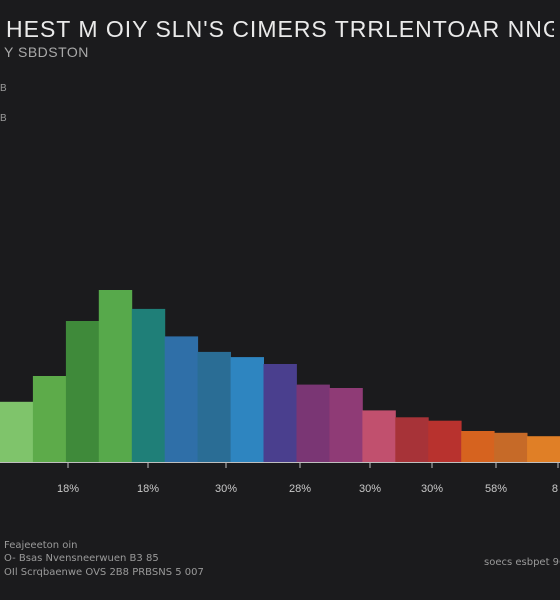  I want to click on axis-mark-2: B, so click(3, 118).